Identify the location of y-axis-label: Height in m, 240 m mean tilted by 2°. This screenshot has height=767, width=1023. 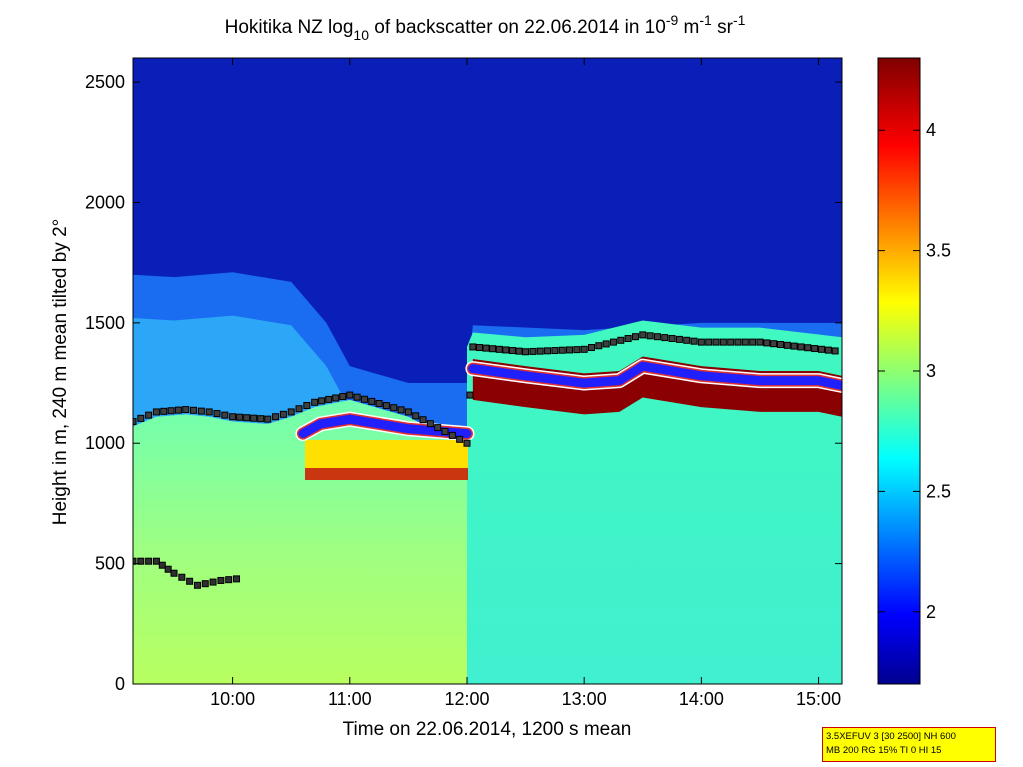
(60, 372).